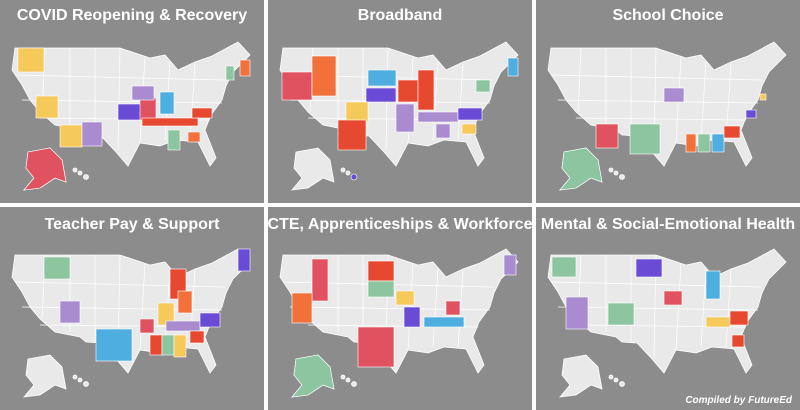 The height and width of the screenshot is (410, 800). What do you see at coordinates (668, 224) in the screenshot?
I see `panel-title: Mental & Social-Emotional Health` at bounding box center [668, 224].